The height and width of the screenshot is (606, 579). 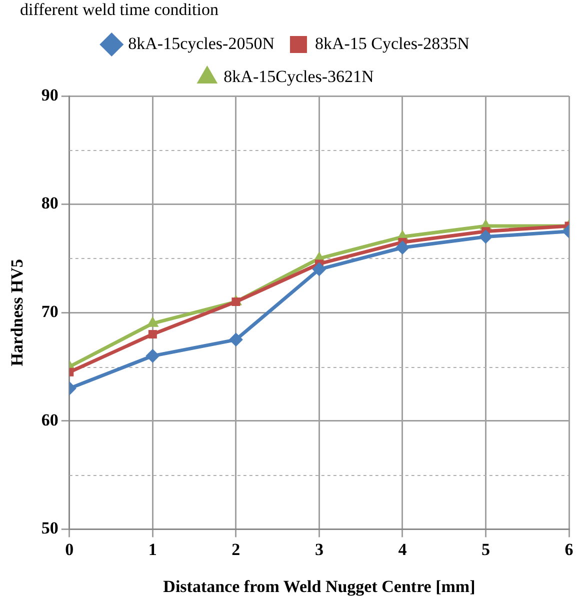 What do you see at coordinates (319, 549) in the screenshot?
I see `x-tick-label: 3` at bounding box center [319, 549].